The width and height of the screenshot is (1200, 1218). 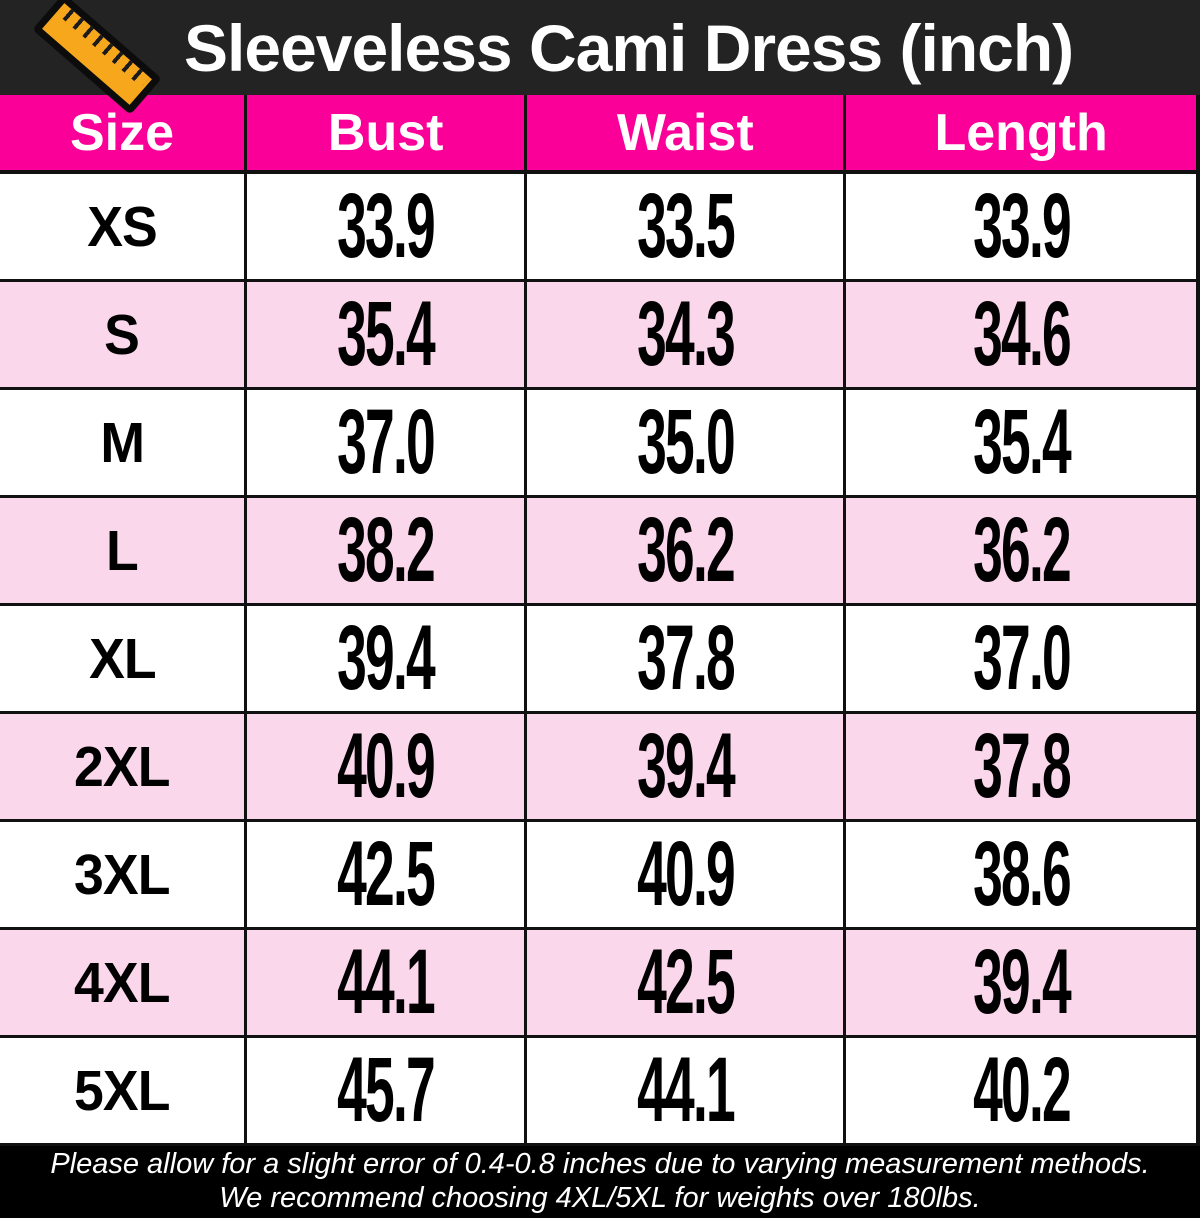 I want to click on cell-length: 35.4, so click(x=1021, y=442).